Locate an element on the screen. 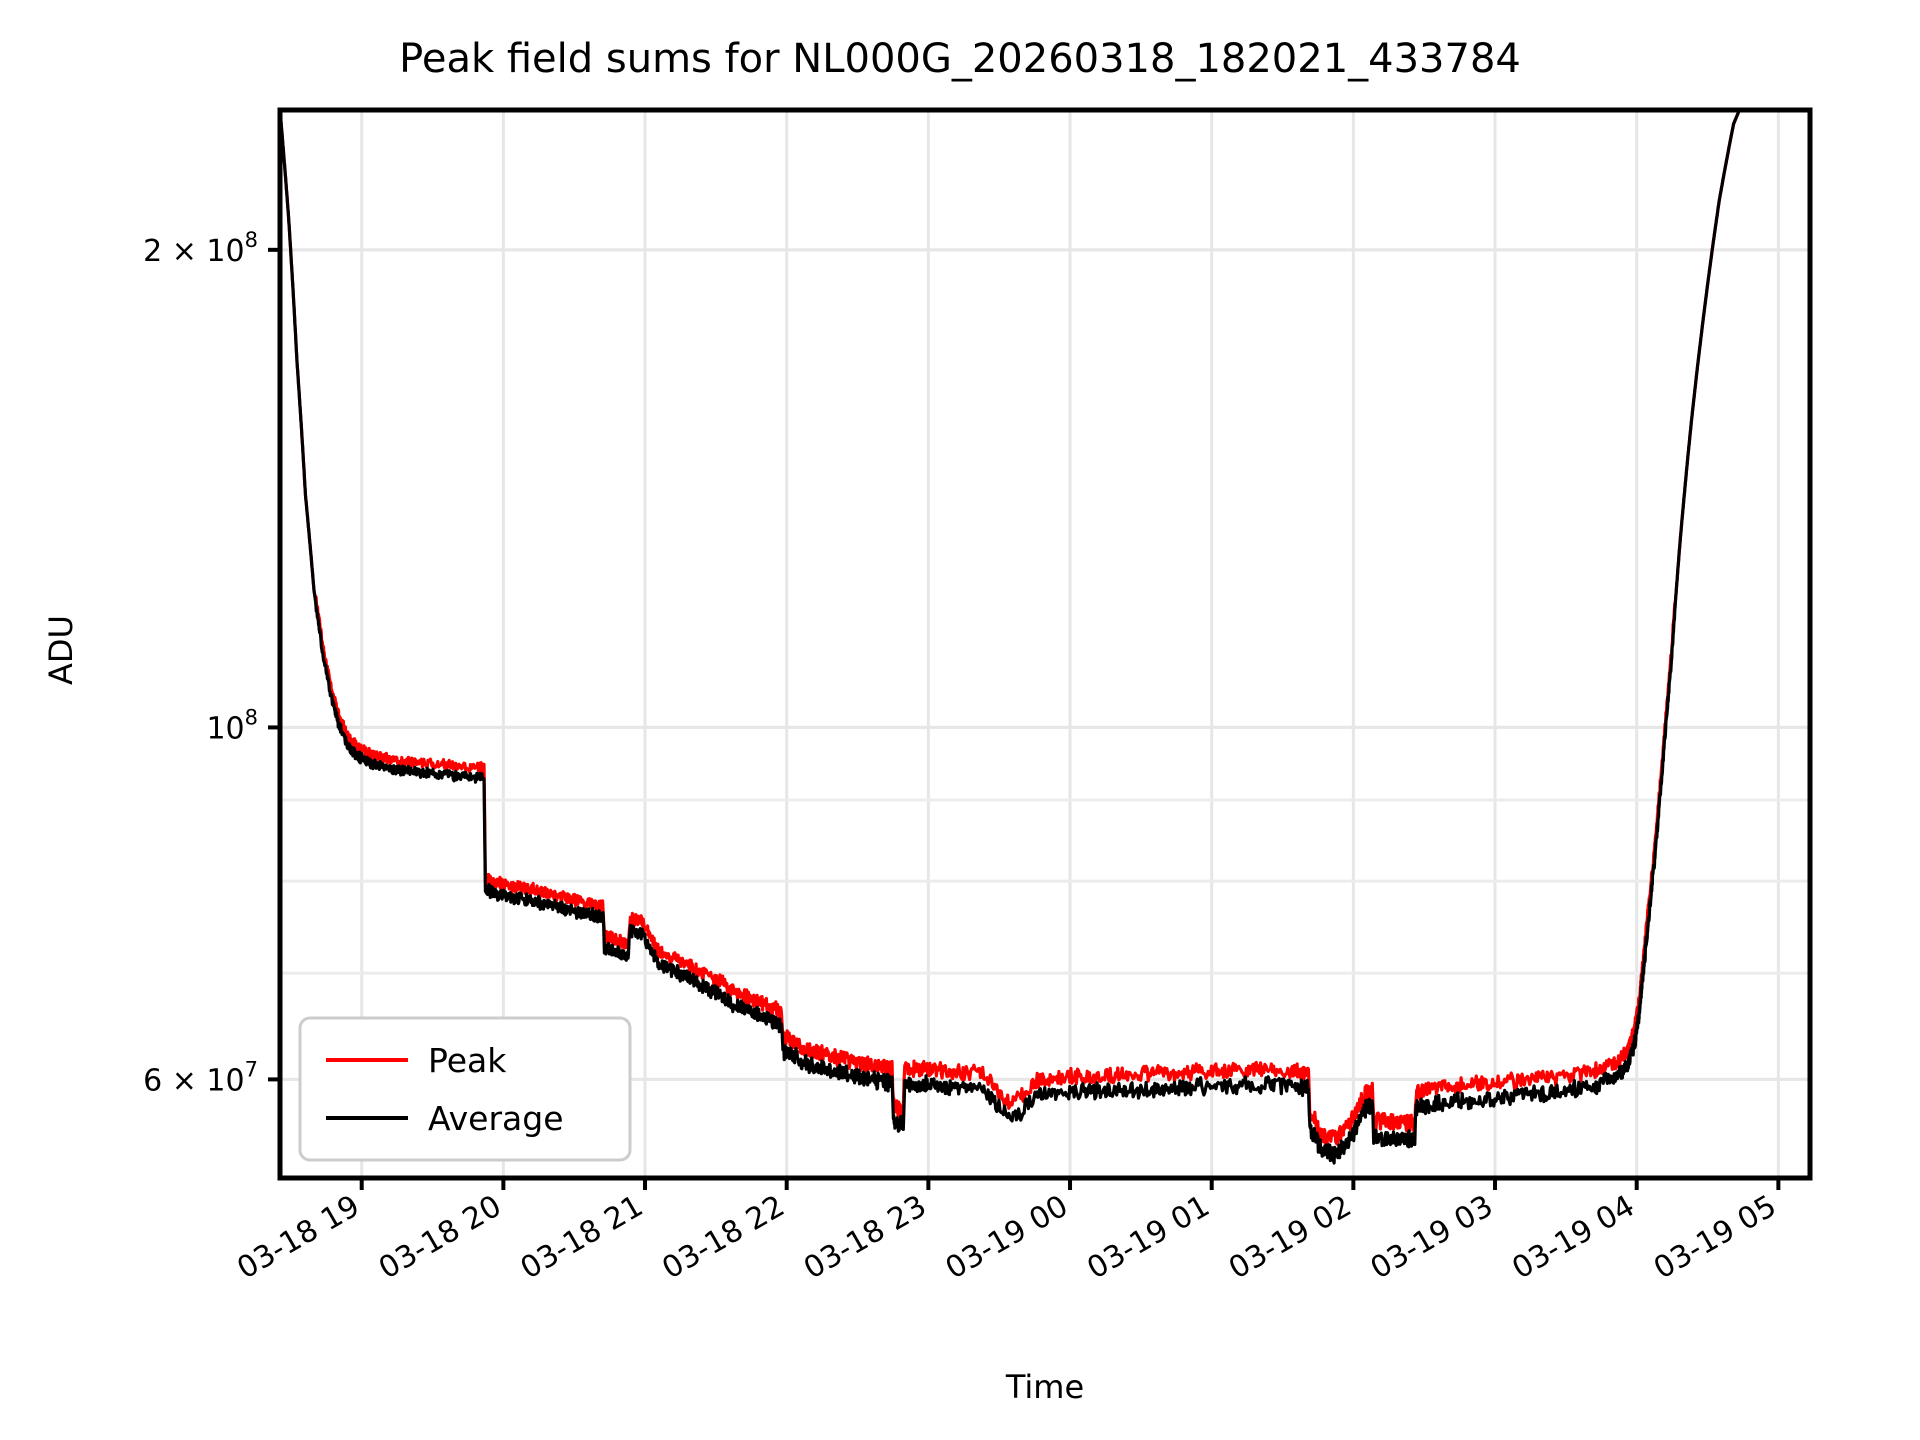 The height and width of the screenshot is (1440, 1920). x-tick-label: 03-18 19 is located at coordinates (298, 1238).